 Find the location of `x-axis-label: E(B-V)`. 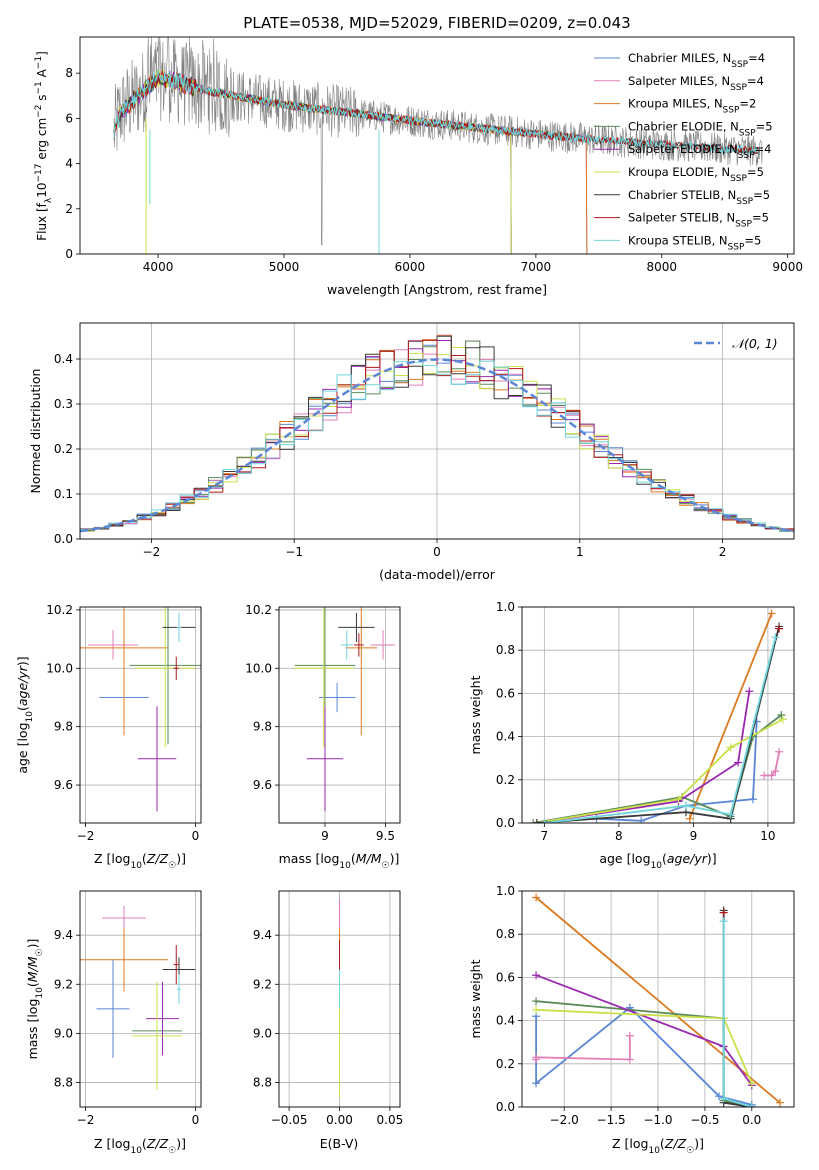

x-axis-label: E(B-V) is located at coordinates (339, 1143).